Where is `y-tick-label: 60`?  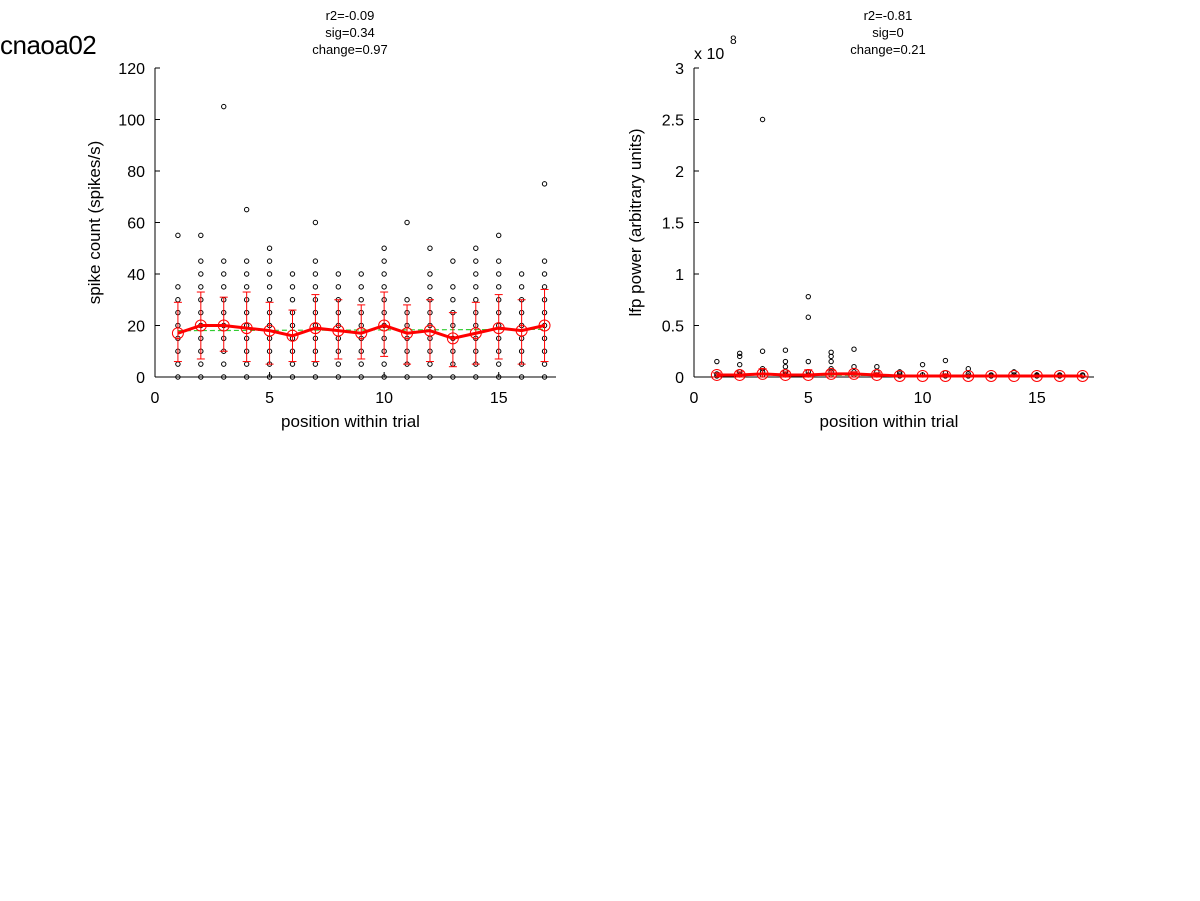 y-tick-label: 60 is located at coordinates (136, 224).